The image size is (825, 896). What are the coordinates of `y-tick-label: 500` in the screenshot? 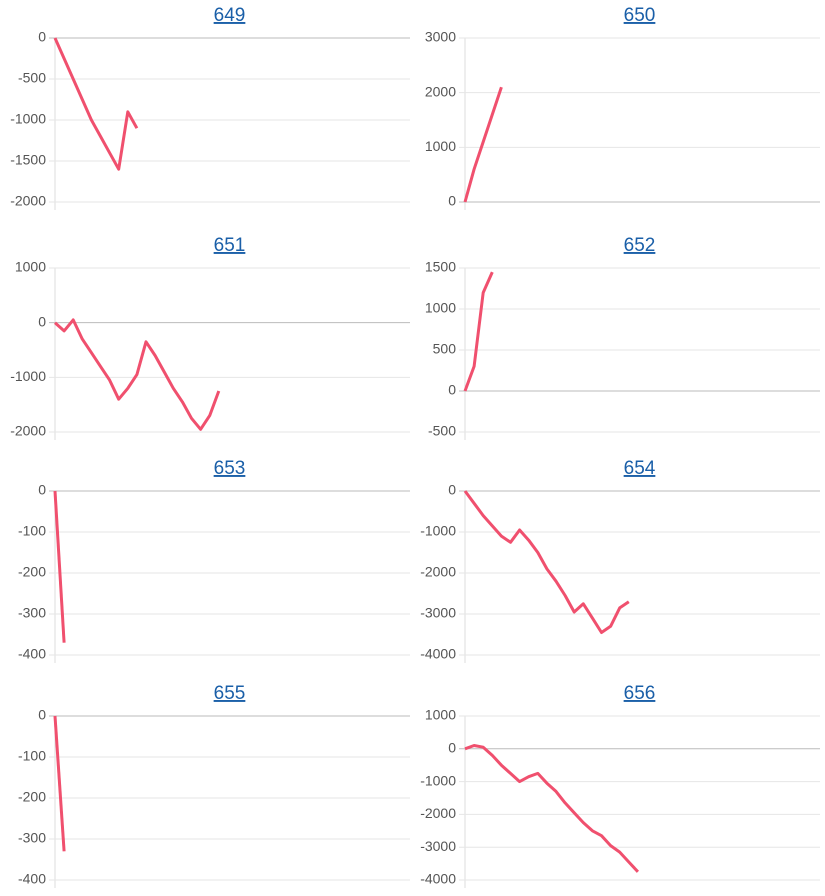 It's located at (445, 349).